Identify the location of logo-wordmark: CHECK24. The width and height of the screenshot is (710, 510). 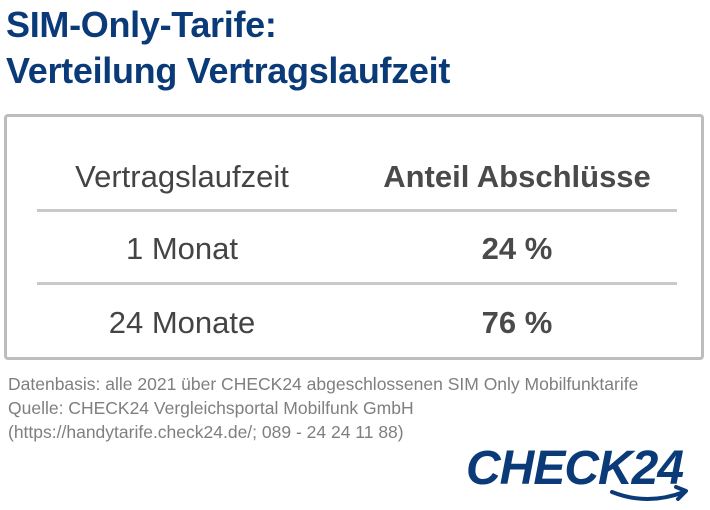
(574, 468).